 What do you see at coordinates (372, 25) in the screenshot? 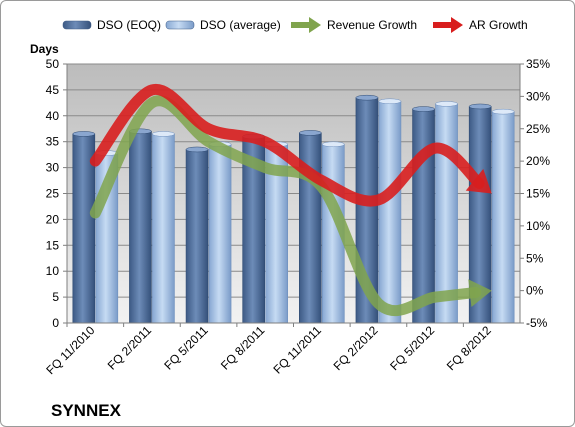
I see `legend-label: Revenue Growth` at bounding box center [372, 25].